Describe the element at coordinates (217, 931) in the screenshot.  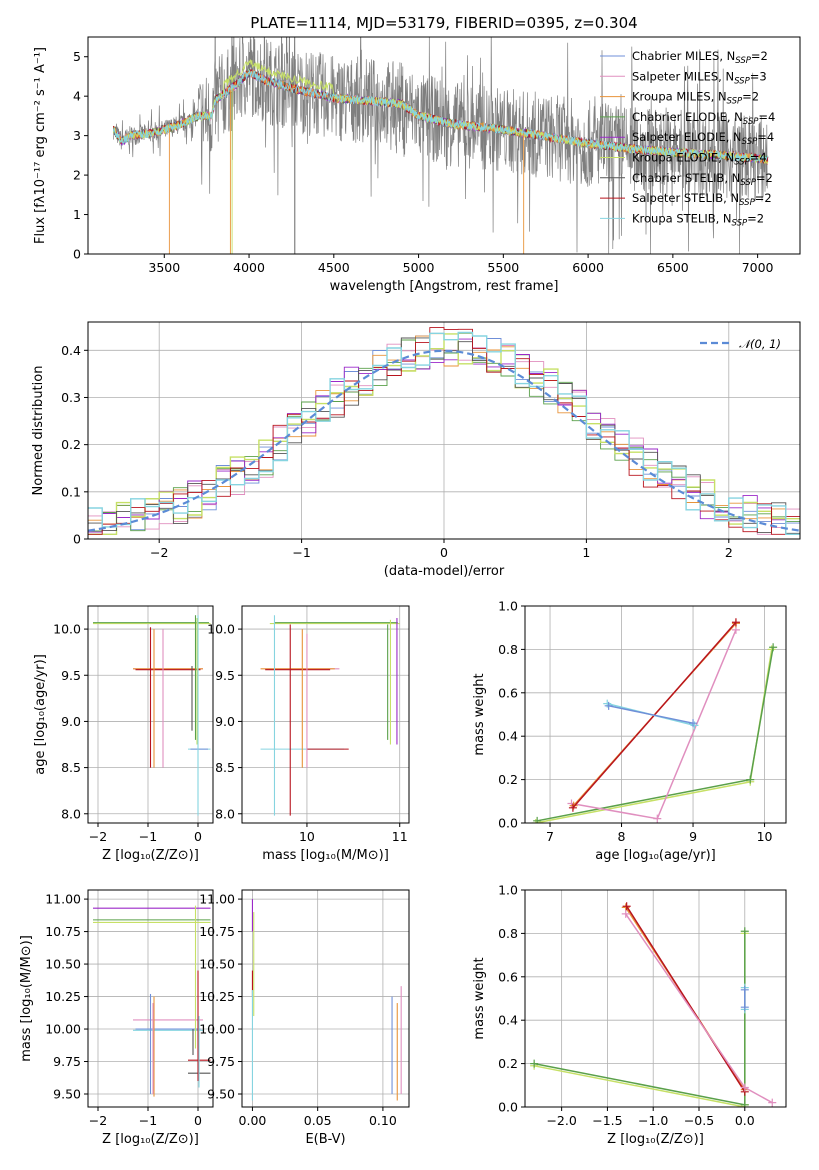
I see `y-tick-label: 10.75` at that location.